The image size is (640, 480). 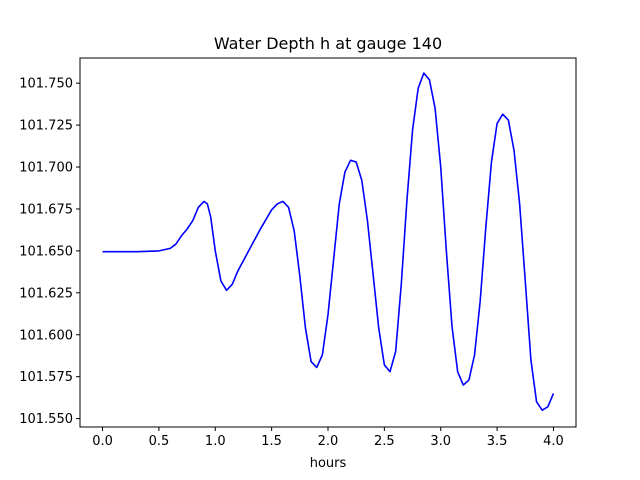 What do you see at coordinates (46, 168) in the screenshot?
I see `y-tick-label: 101.700` at bounding box center [46, 168].